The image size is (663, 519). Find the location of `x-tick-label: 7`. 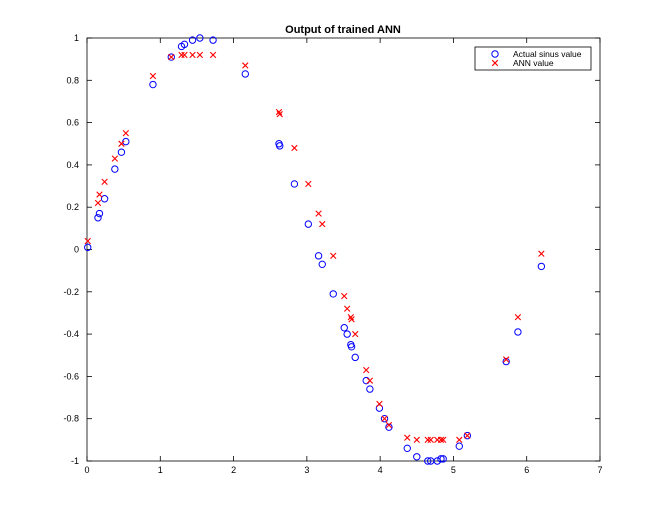

x-tick-label: 7 is located at coordinates (599, 470).